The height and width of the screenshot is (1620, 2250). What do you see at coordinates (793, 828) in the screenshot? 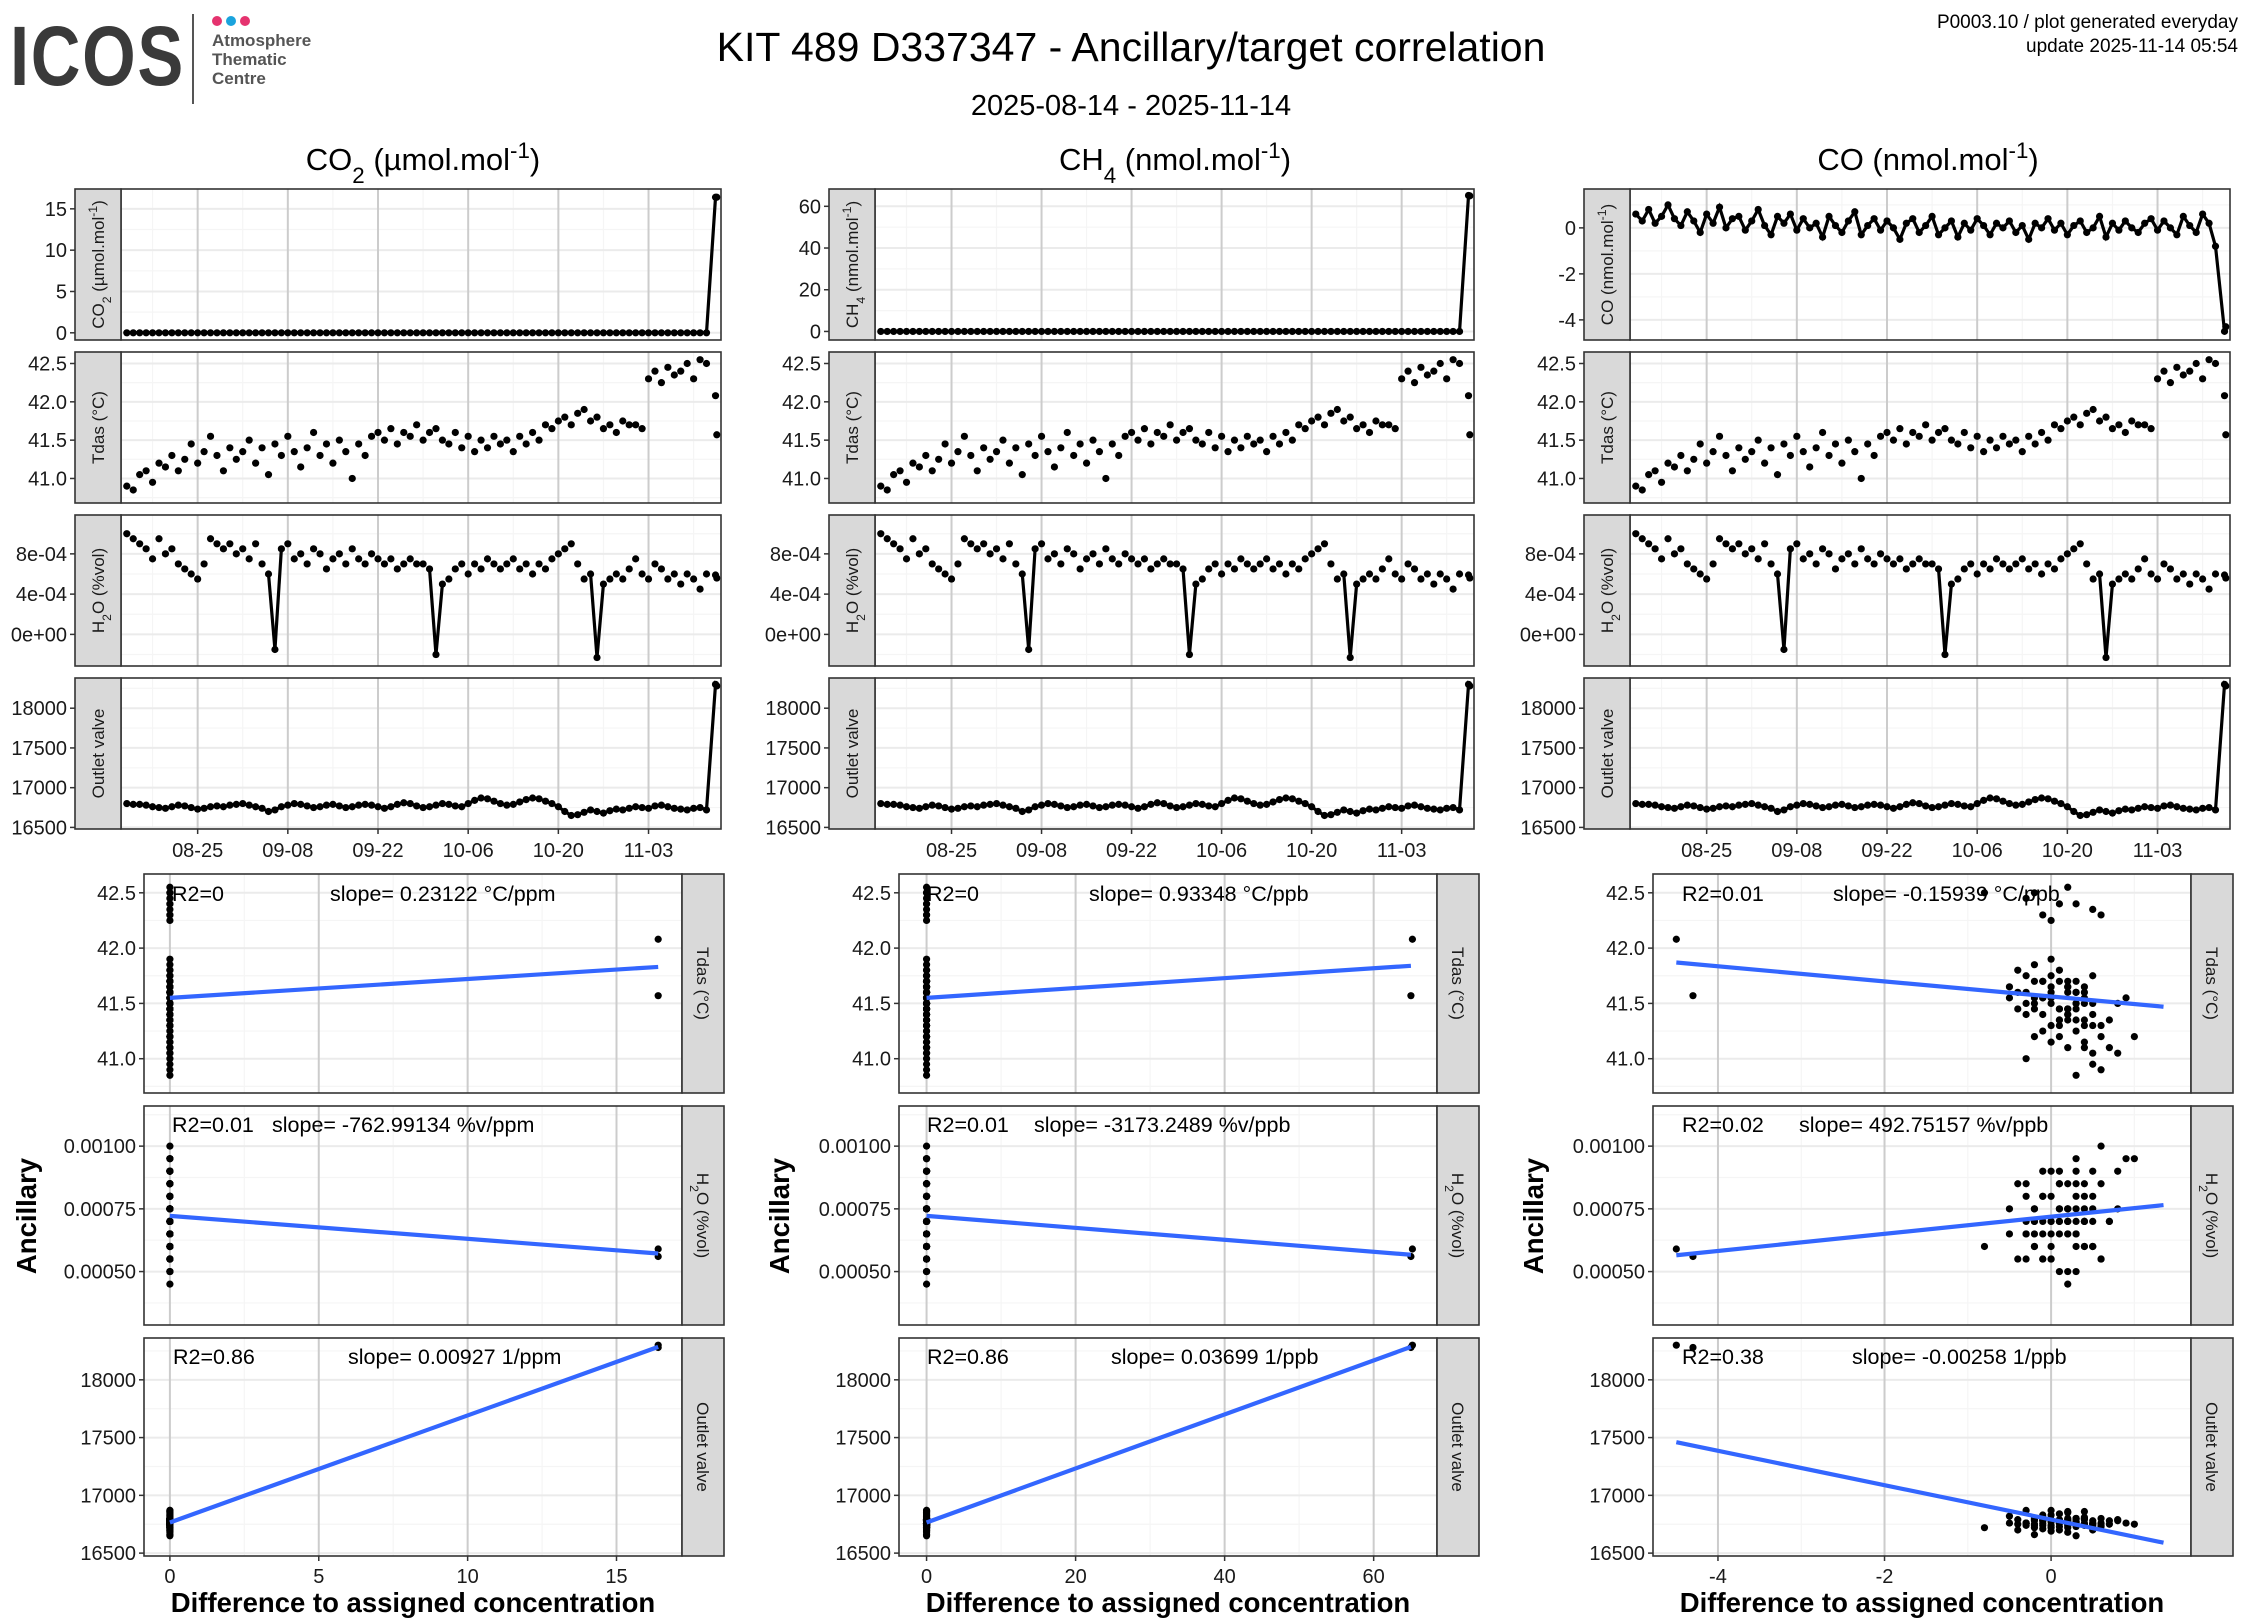
I see `y-tick-label: 16500` at bounding box center [793, 828].